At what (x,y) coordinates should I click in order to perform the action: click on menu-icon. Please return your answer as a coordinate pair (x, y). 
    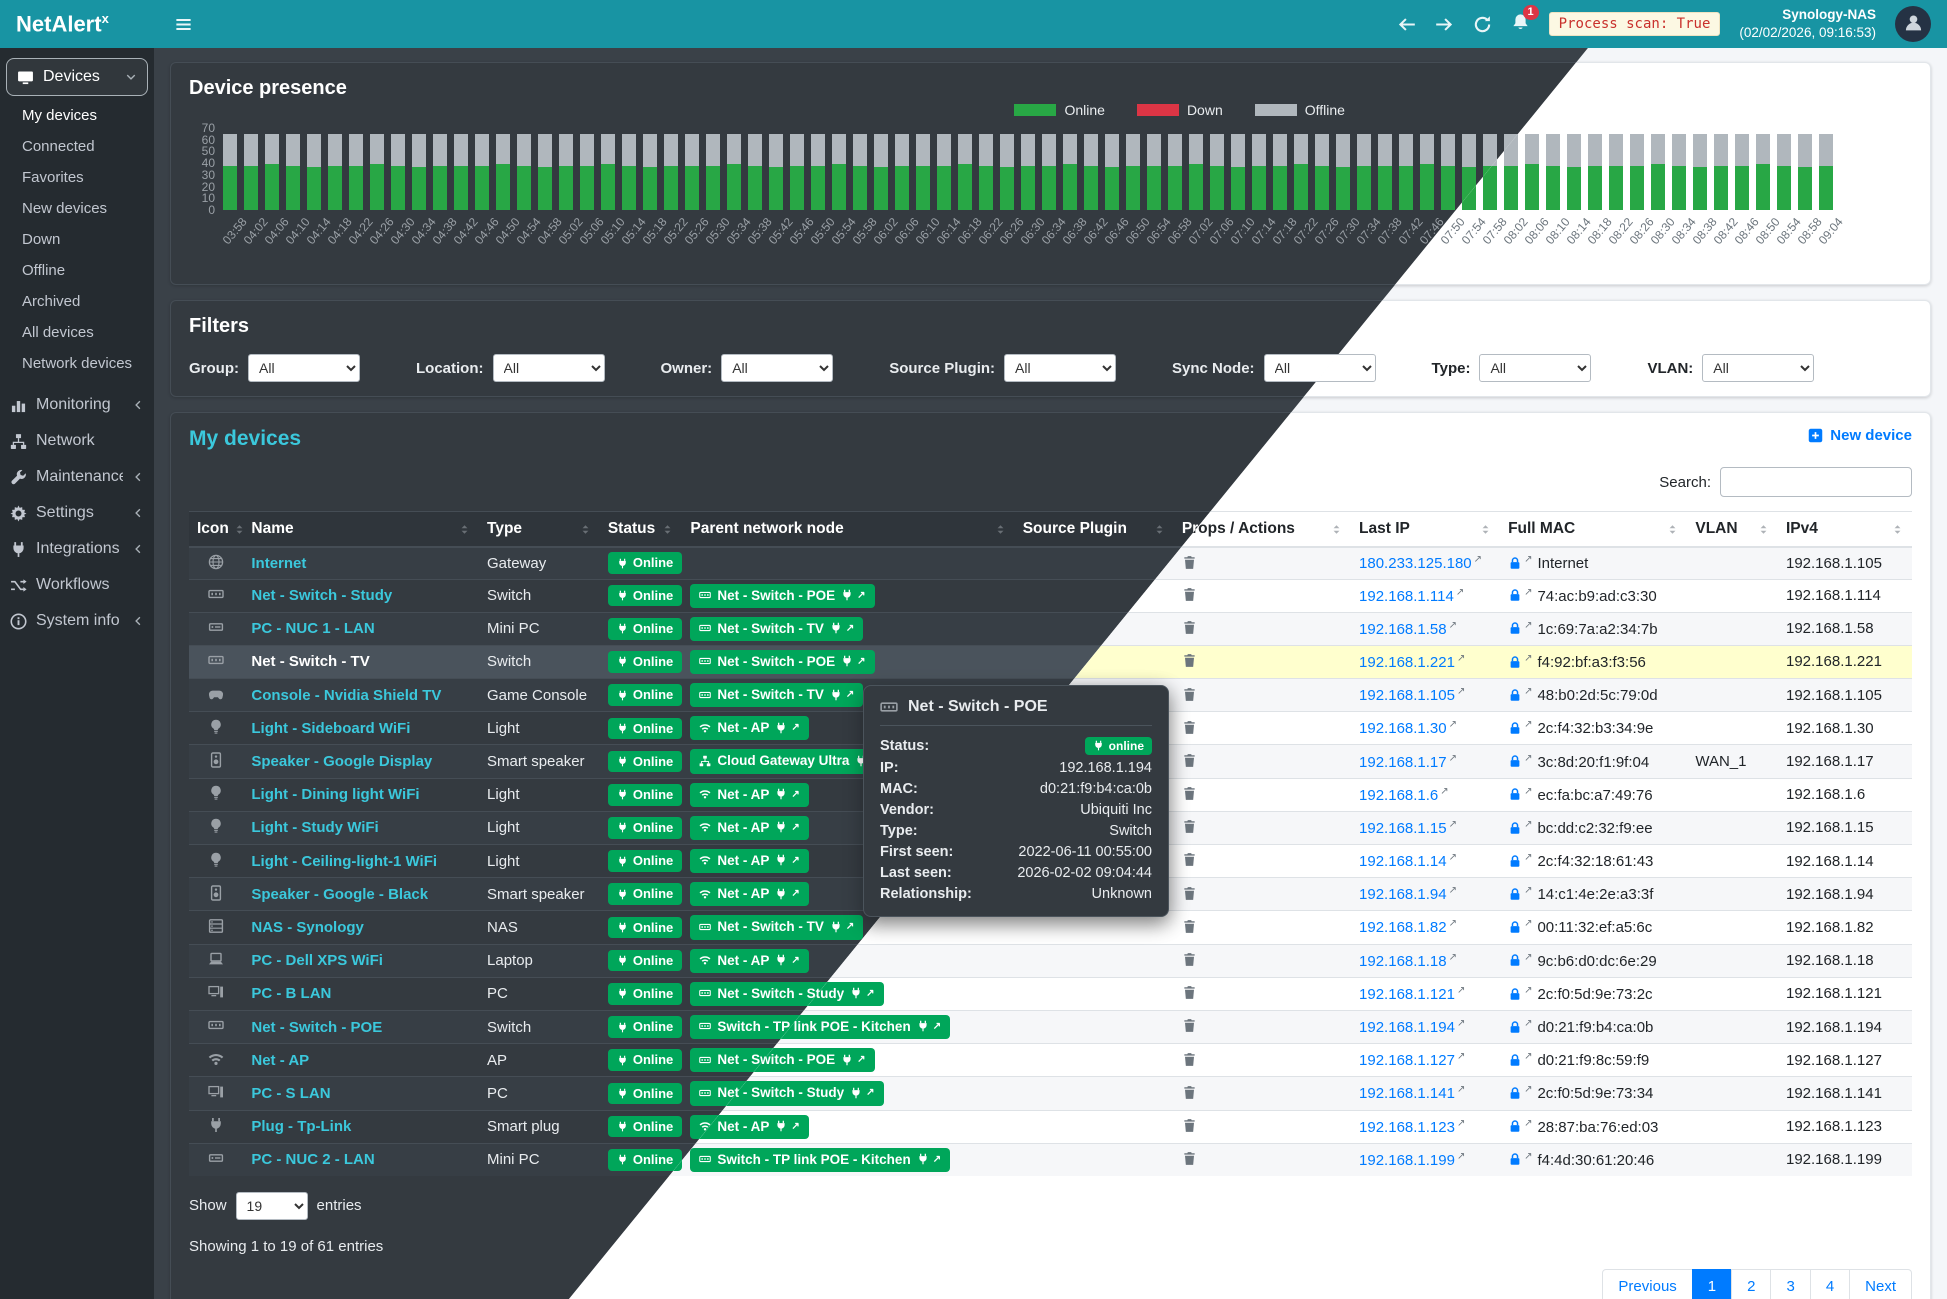
    Looking at the image, I should click on (183, 24).